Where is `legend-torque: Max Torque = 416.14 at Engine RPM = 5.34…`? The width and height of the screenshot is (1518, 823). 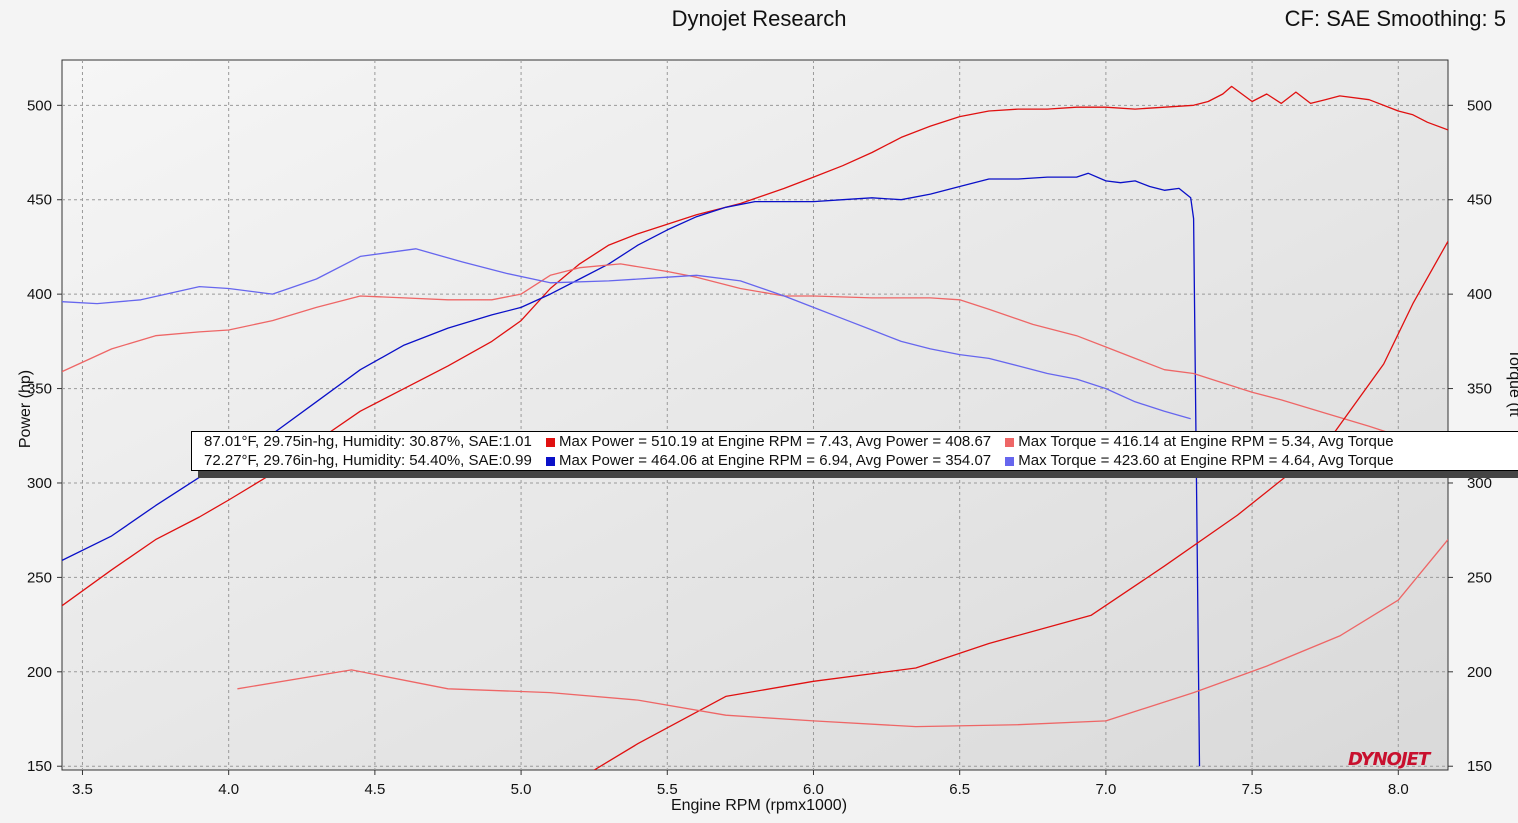 legend-torque: Max Torque = 416.14 at Engine RPM = 5.34… is located at coordinates (1206, 441).